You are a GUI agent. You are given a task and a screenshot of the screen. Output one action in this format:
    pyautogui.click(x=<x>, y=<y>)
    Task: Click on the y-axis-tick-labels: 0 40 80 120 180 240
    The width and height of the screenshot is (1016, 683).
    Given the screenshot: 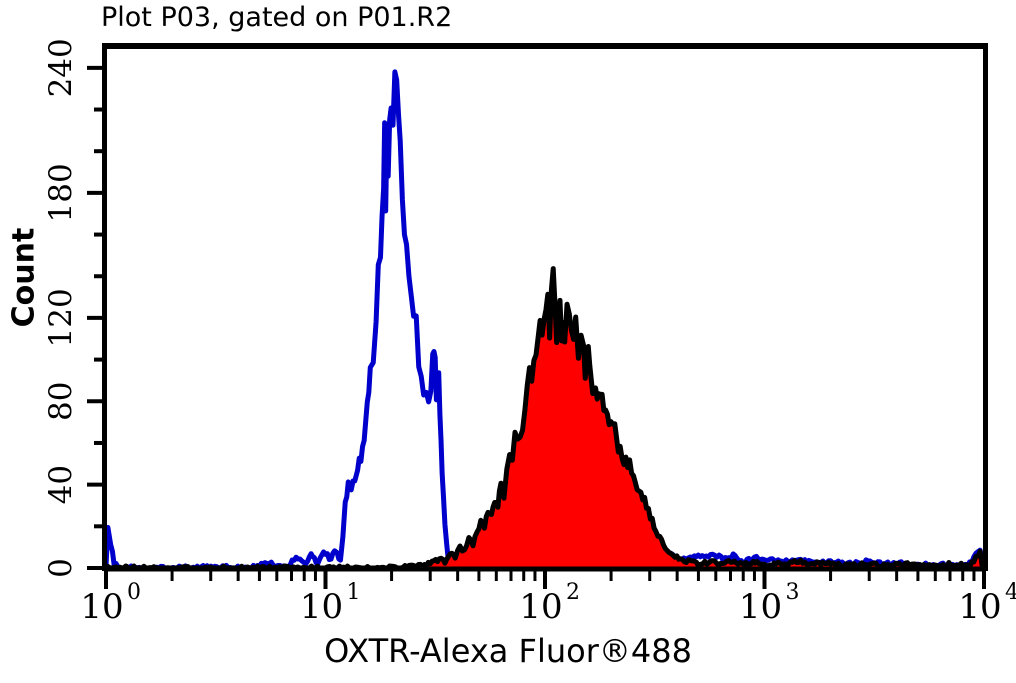 What is the action you would take?
    pyautogui.click(x=61, y=308)
    